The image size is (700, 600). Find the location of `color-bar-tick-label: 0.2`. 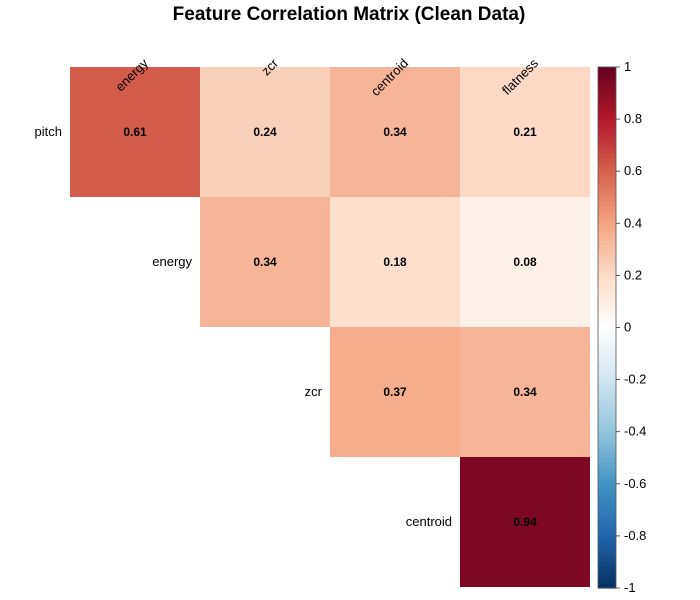

color-bar-tick-label: 0.2 is located at coordinates (633, 274).